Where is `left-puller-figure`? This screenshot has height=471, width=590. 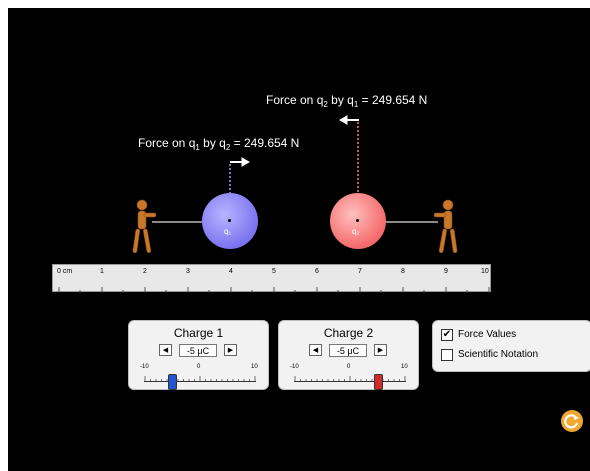
left-puller-figure is located at coordinates (144, 226).